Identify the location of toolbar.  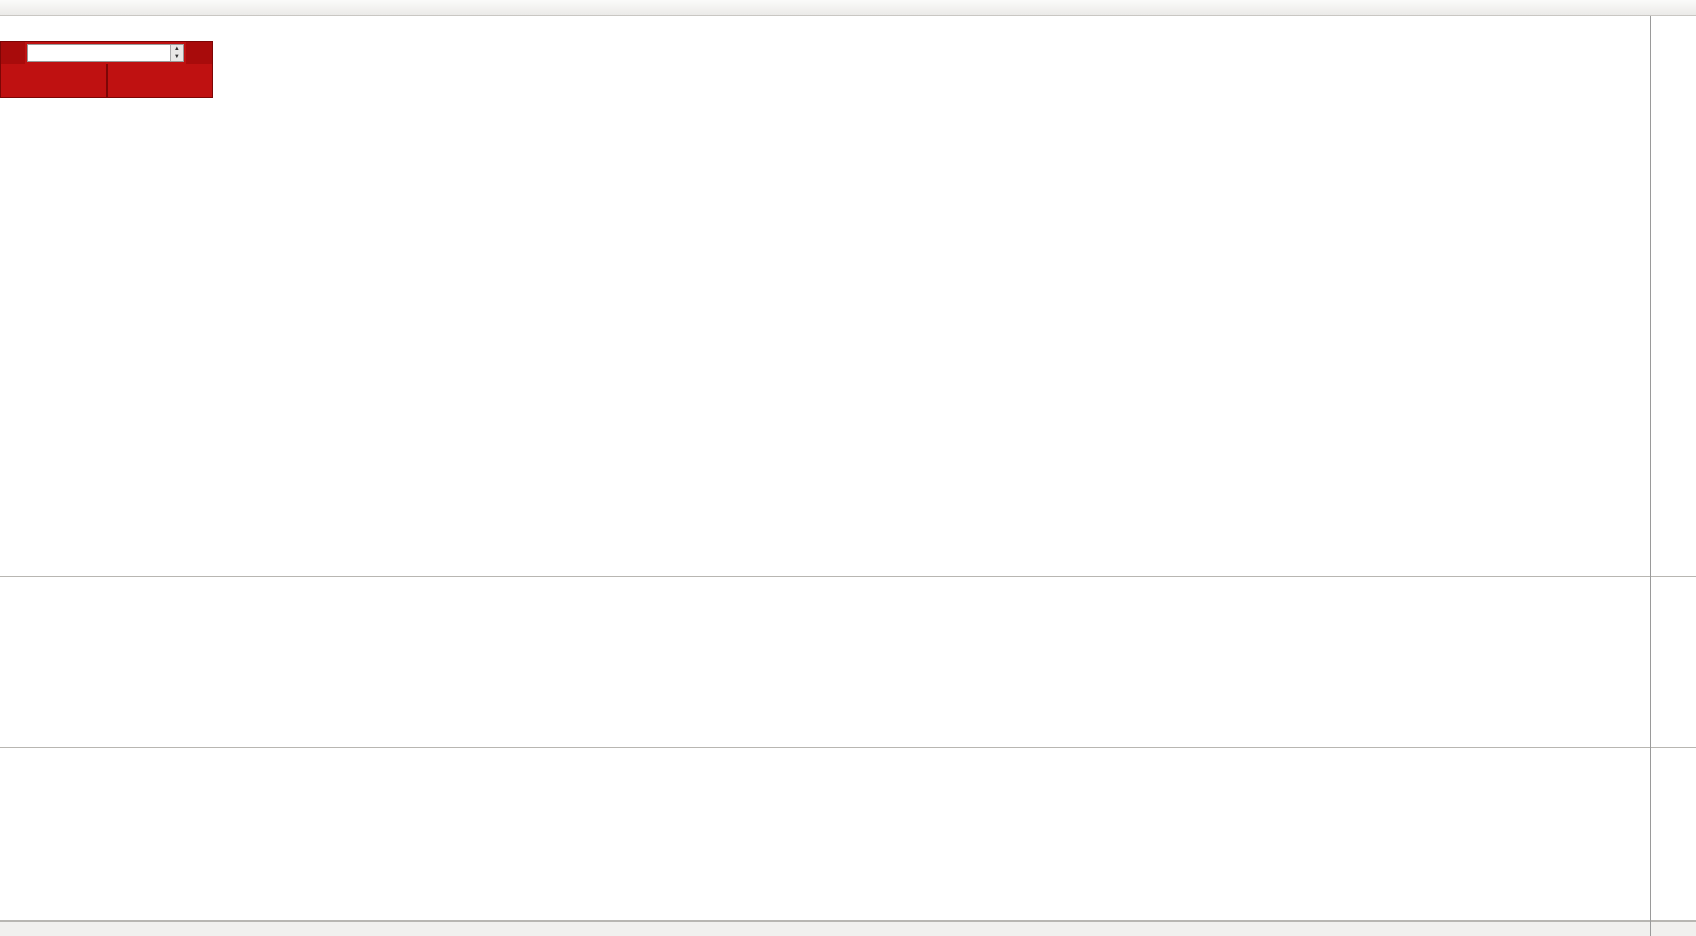
(848, 8).